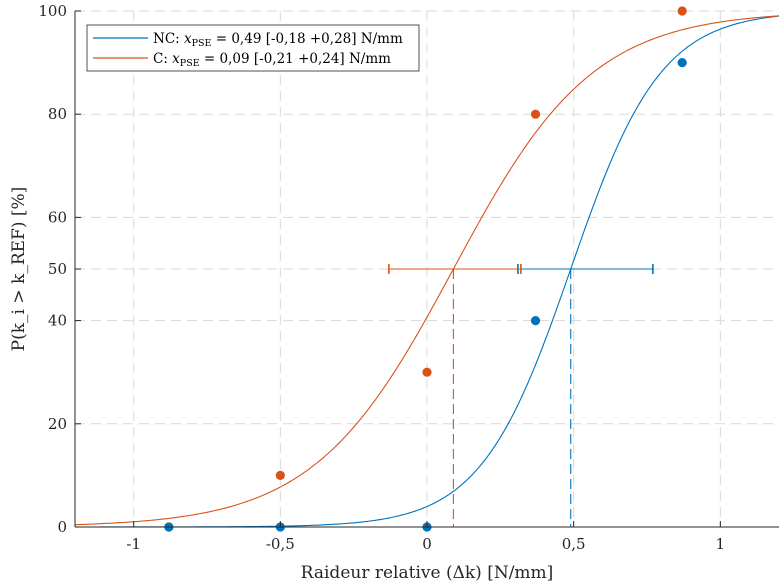  Describe the element at coordinates (574, 544) in the screenshot. I see `x-tick-label: 0,5` at that location.